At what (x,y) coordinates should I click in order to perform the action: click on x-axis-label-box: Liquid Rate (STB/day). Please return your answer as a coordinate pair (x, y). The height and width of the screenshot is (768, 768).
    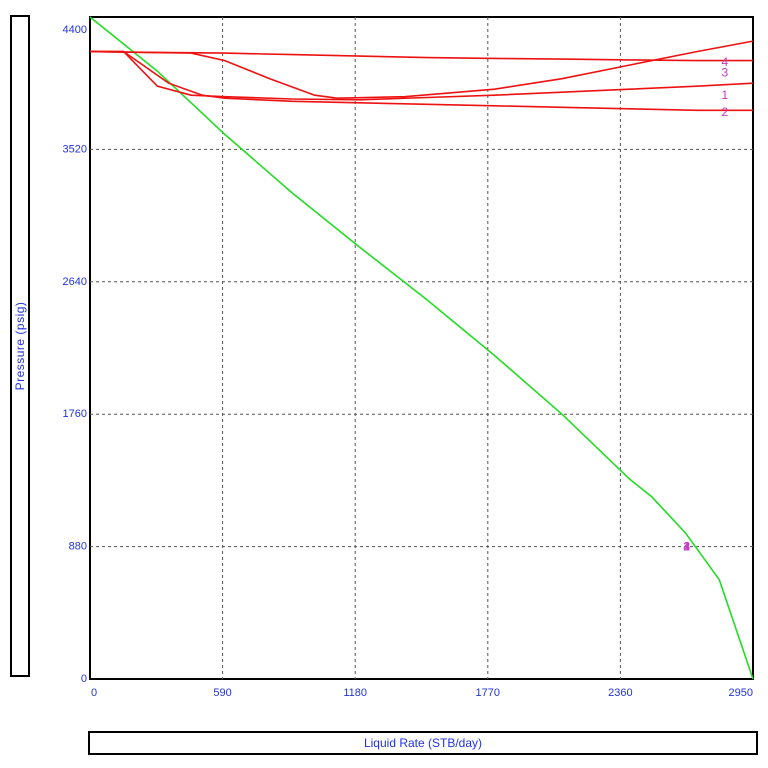
    Looking at the image, I should click on (423, 743).